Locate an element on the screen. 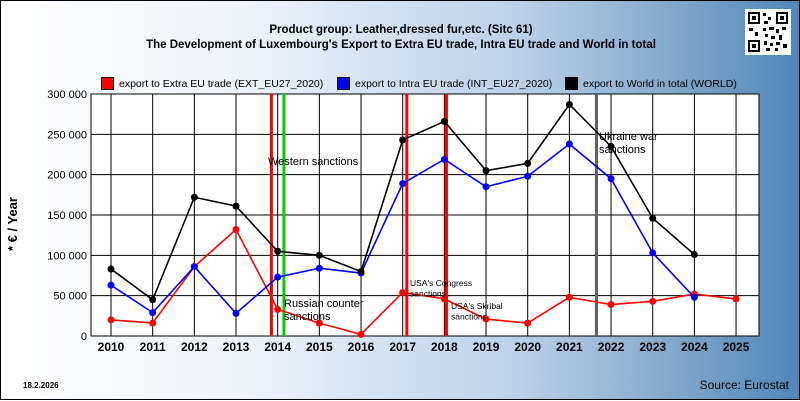  legend-item-intra: export to Intra EU trade (INT_EU27_2020) is located at coordinates (444, 83).